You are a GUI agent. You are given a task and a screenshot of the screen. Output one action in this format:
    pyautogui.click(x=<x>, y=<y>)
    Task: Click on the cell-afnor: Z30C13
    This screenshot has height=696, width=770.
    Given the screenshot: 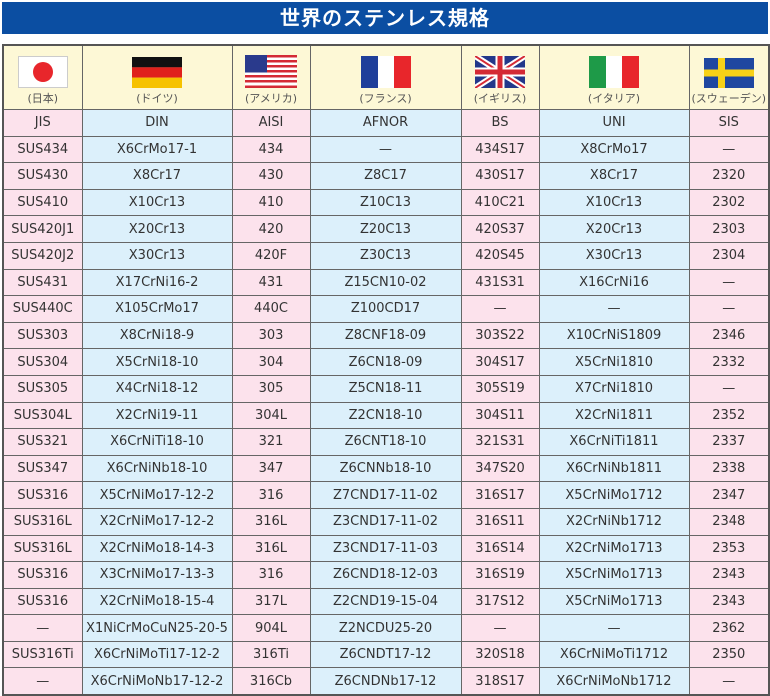 What is the action you would take?
    pyautogui.click(x=385, y=255)
    